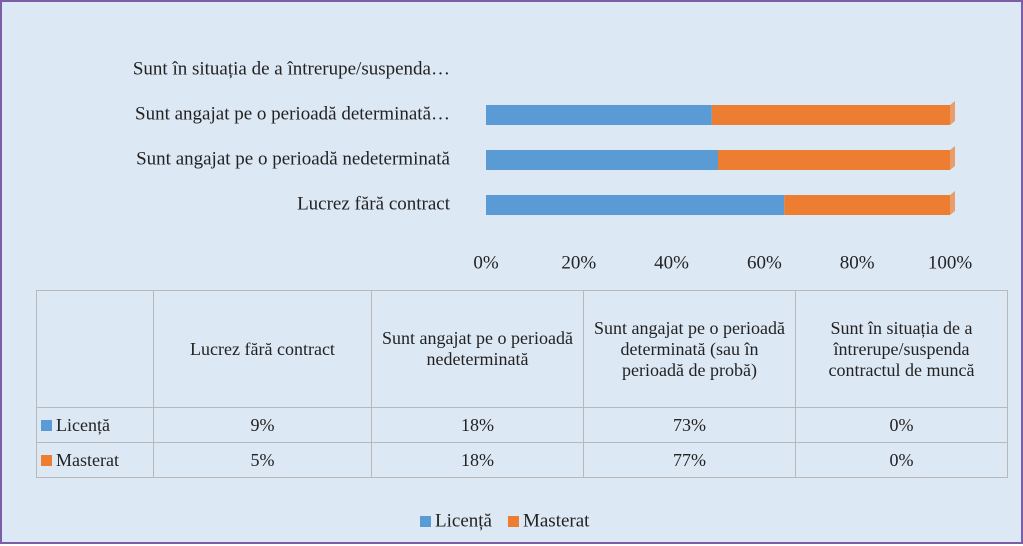 The height and width of the screenshot is (546, 1023). Describe the element at coordinates (764, 262) in the screenshot. I see `x-tick-label: 60%` at that location.